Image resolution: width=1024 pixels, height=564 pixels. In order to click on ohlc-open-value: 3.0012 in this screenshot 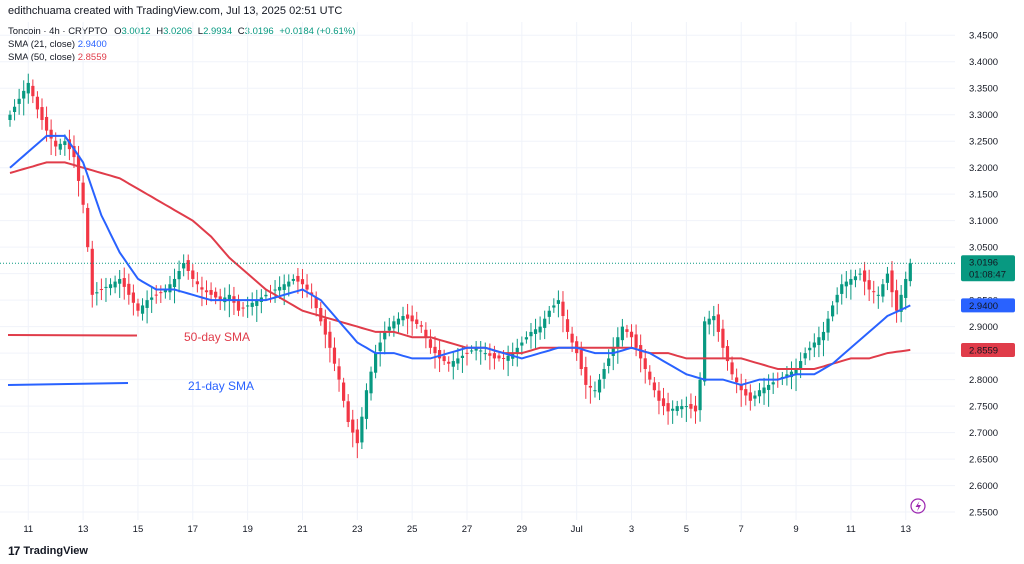, I will do `click(136, 31)`.